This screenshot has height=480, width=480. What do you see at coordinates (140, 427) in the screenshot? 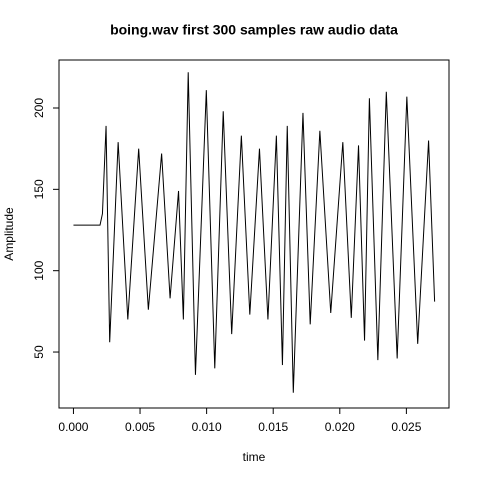
I see `x-tick-label: 0.005` at bounding box center [140, 427].